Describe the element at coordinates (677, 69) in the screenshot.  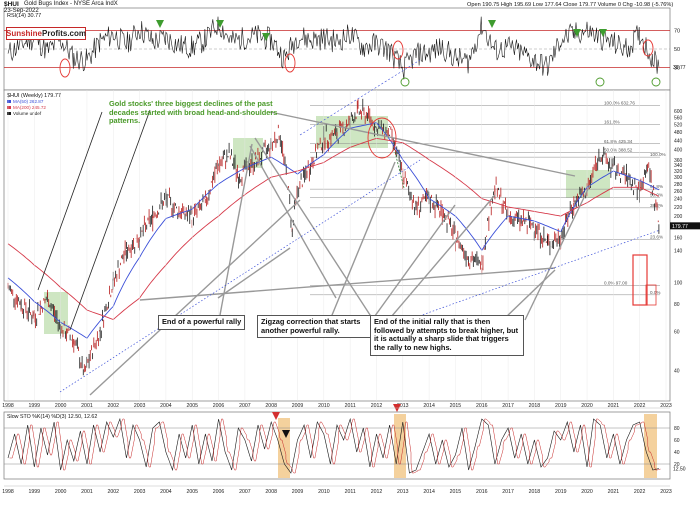
I see `rsi-tick-label: 30` at that location.